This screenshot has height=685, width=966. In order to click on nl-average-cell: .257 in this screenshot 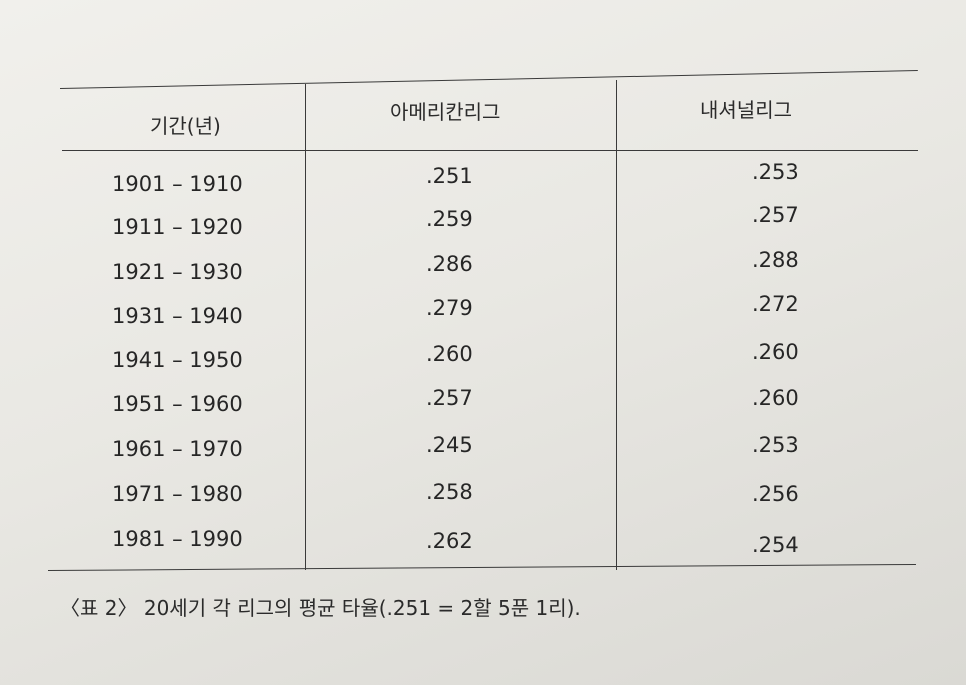, I will do `click(775, 215)`.